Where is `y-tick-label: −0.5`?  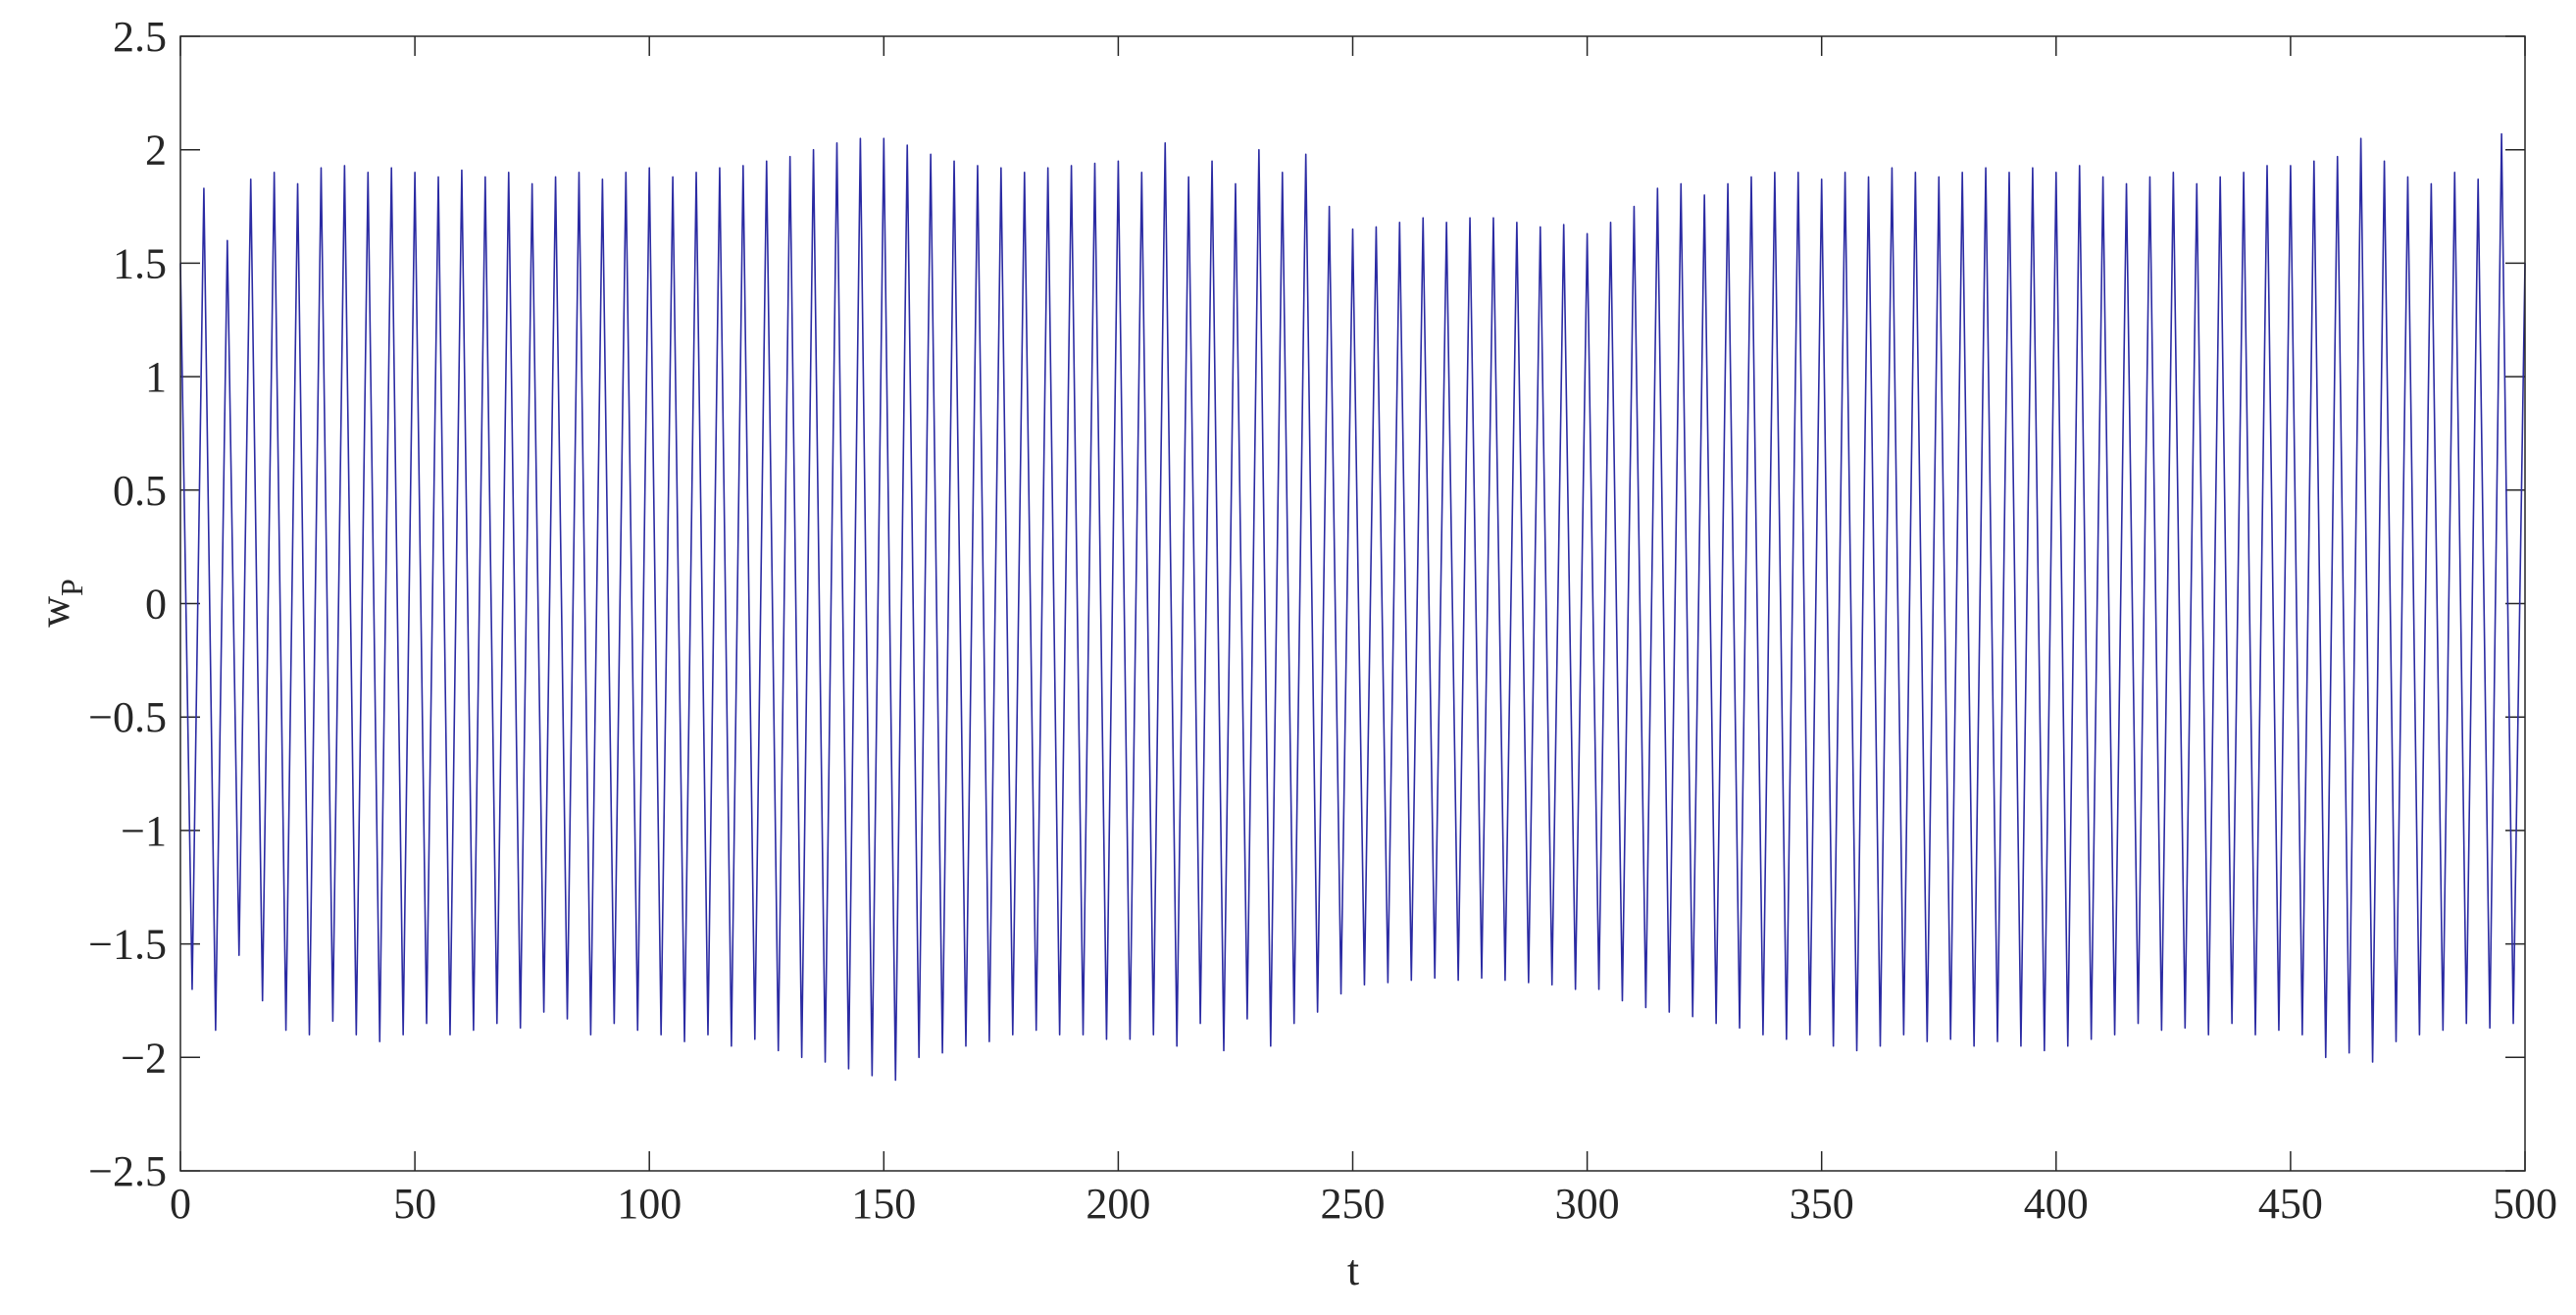
y-tick-label: −0.5 is located at coordinates (127, 717).